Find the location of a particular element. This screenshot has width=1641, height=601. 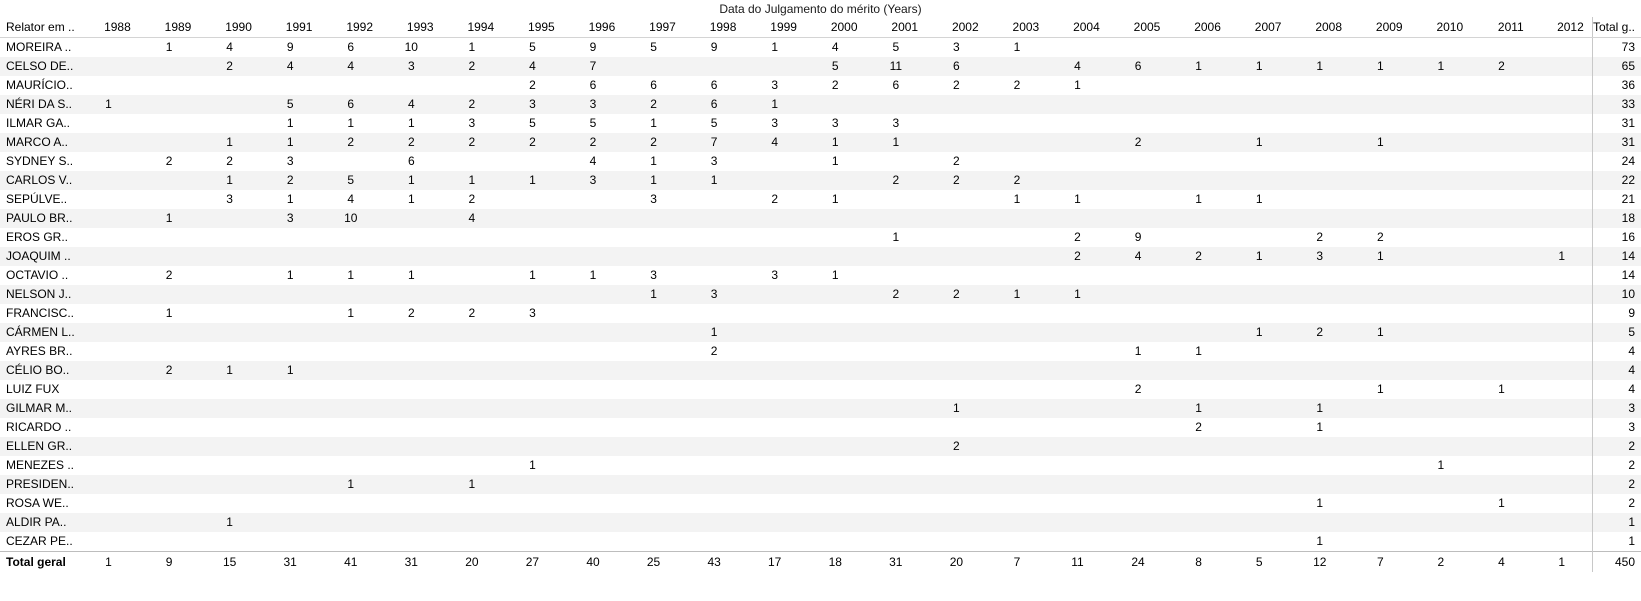

year-header: 2010 is located at coordinates (1441, 27).